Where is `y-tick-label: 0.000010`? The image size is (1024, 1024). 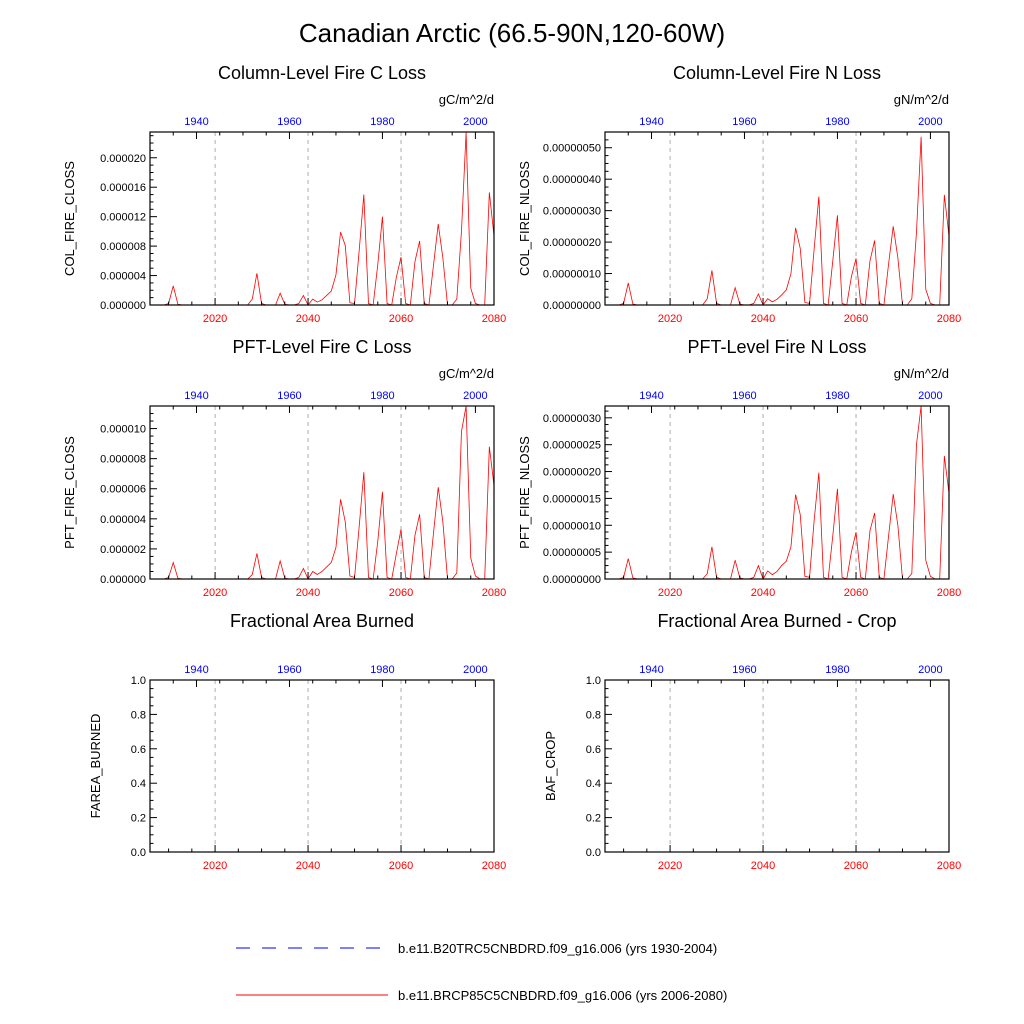 y-tick-label: 0.000010 is located at coordinates (123, 430).